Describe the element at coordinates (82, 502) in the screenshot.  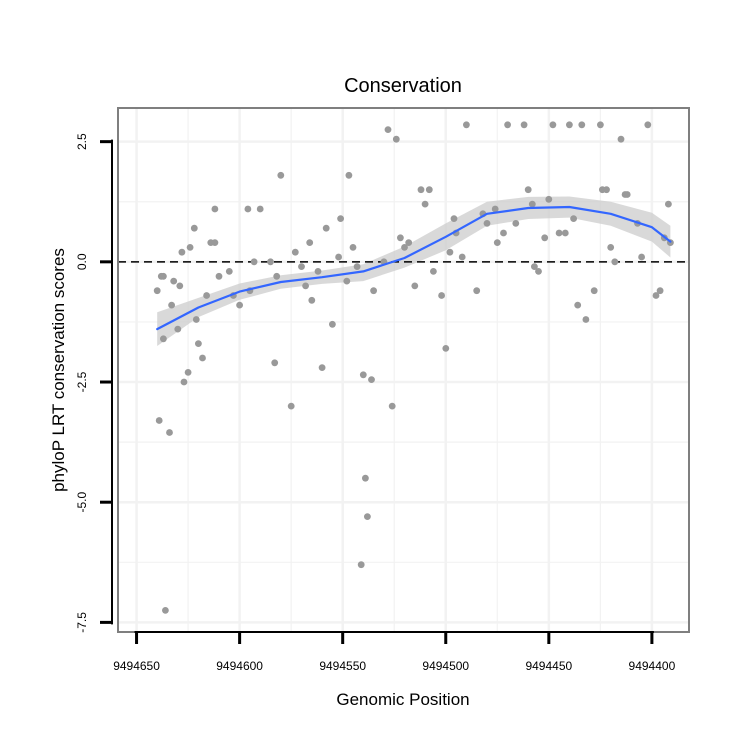
I see `y-tick-label: -5.0` at that location.